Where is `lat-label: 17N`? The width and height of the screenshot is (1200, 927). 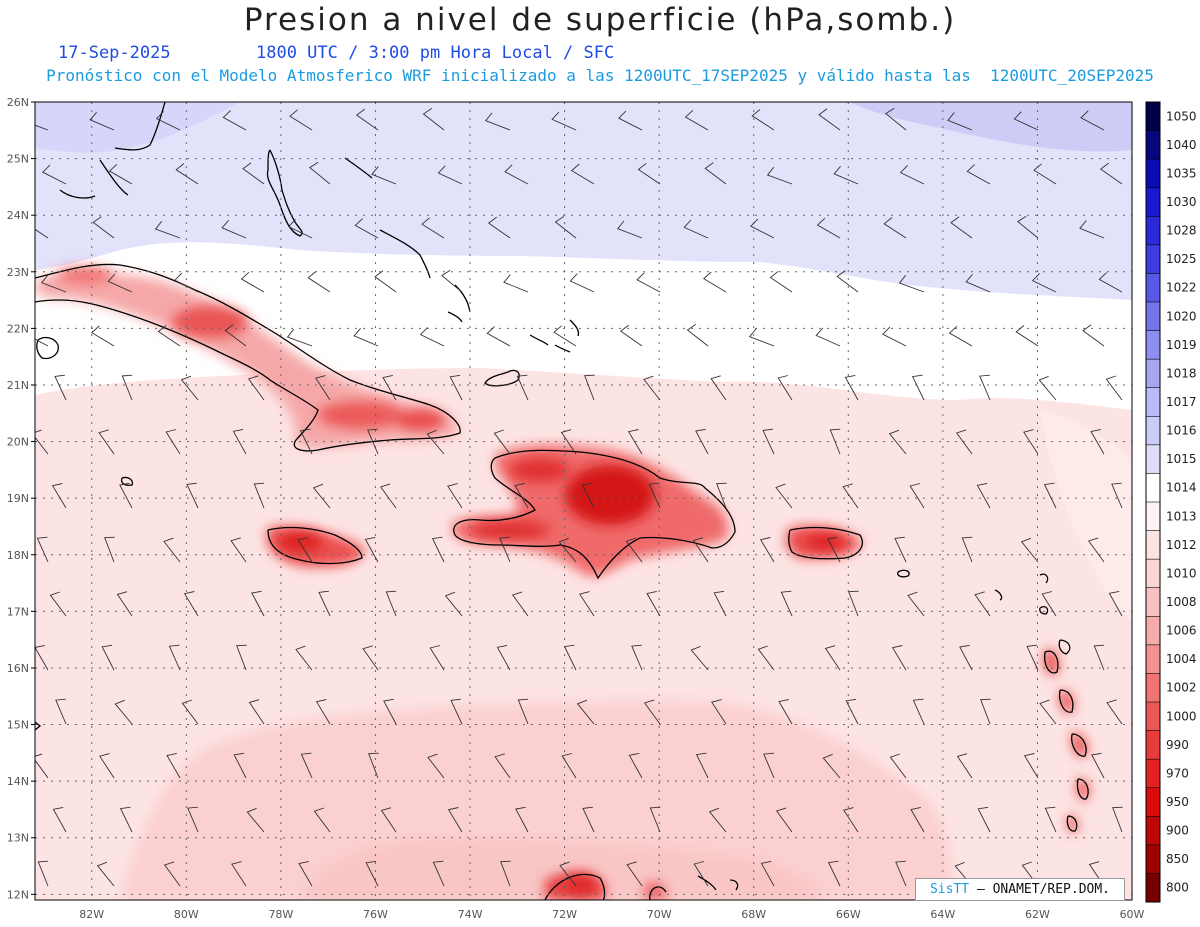 lat-label: 17N is located at coordinates (18, 611).